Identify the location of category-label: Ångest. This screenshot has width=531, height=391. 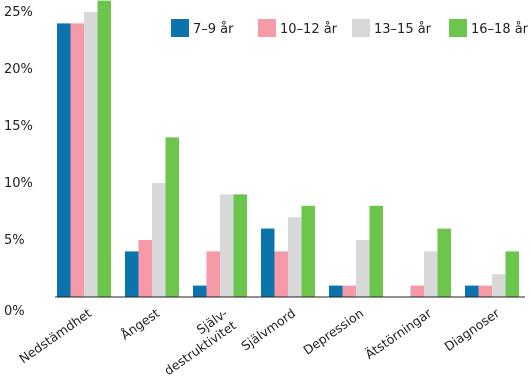
(140, 323).